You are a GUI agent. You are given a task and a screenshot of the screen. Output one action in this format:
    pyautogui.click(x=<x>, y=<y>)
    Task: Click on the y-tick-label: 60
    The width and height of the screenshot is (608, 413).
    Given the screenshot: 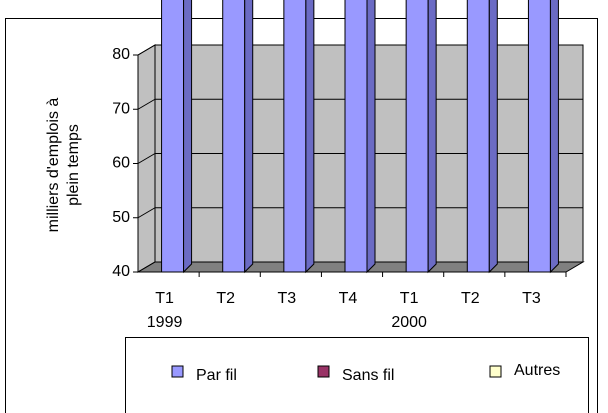 What is the action you would take?
    pyautogui.click(x=121, y=163)
    